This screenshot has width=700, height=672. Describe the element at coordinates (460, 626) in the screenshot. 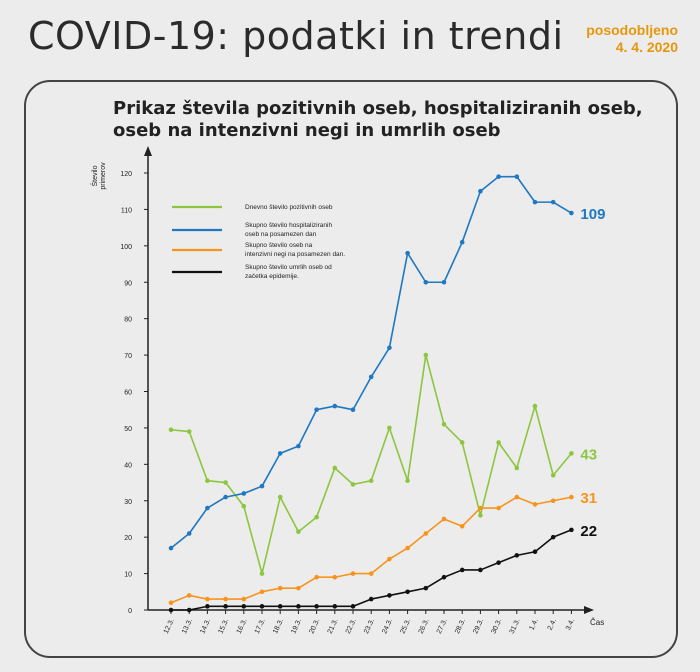

I see `x-tick-label: 28.3.` at that location.